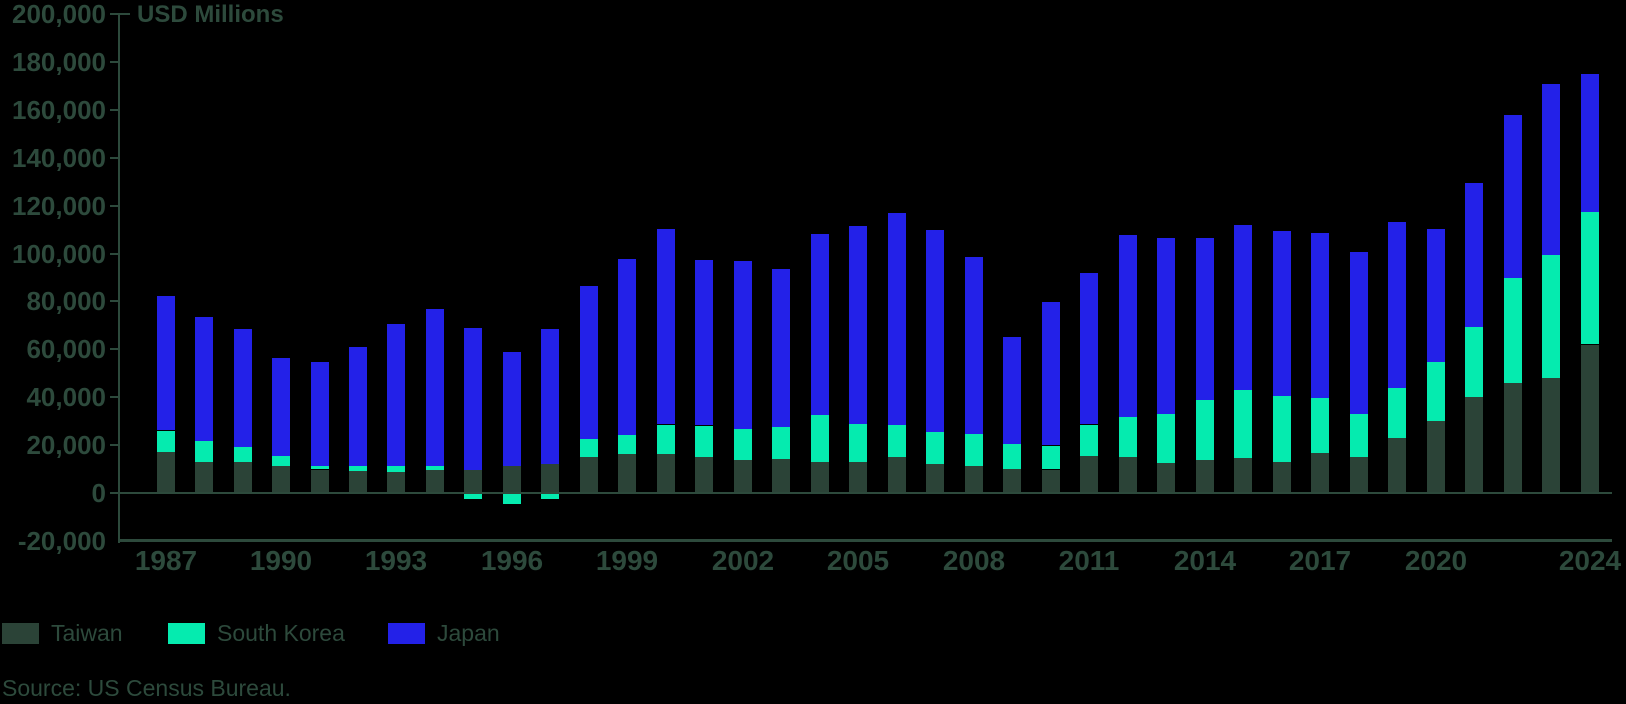  Describe the element at coordinates (66, 349) in the screenshot. I see `y-axis-tick-label: 60,000` at that location.